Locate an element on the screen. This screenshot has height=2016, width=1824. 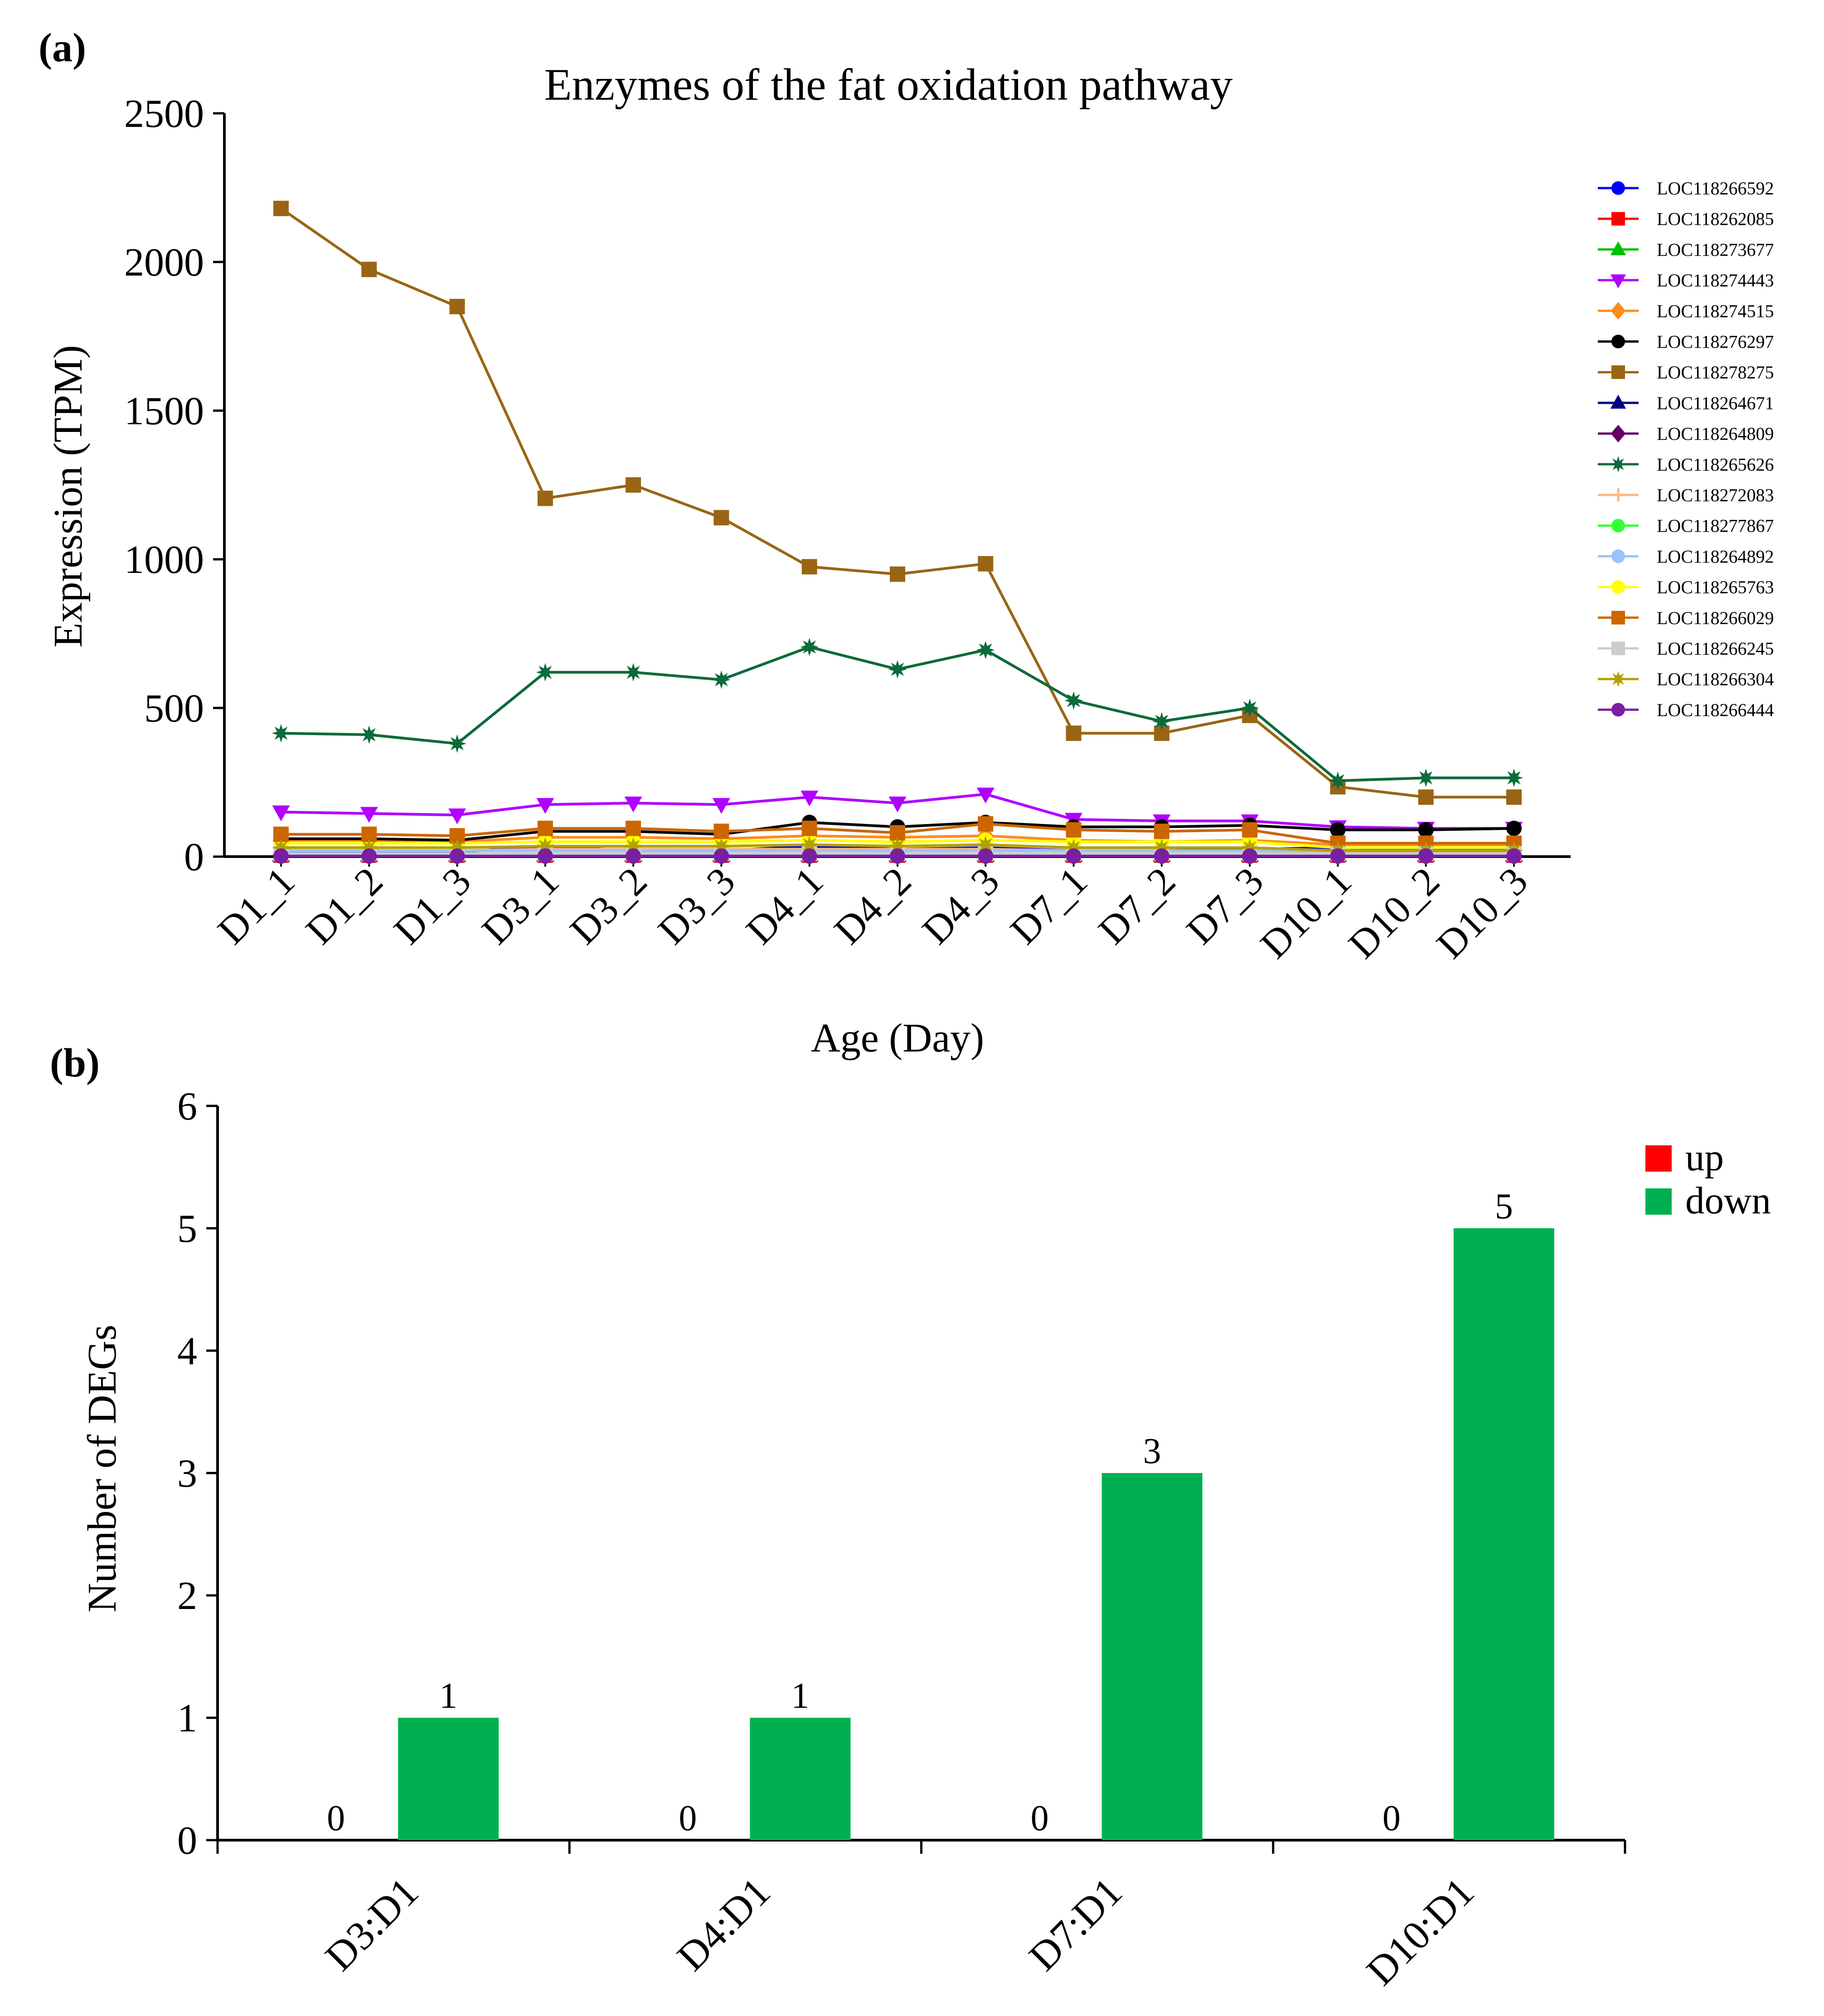
legend-item: LOC118266304 is located at coordinates (1686, 679).